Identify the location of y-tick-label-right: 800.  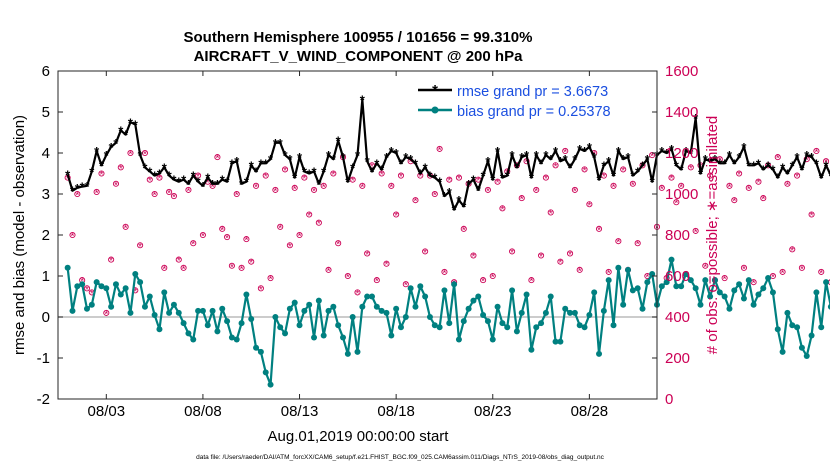
(677, 235).